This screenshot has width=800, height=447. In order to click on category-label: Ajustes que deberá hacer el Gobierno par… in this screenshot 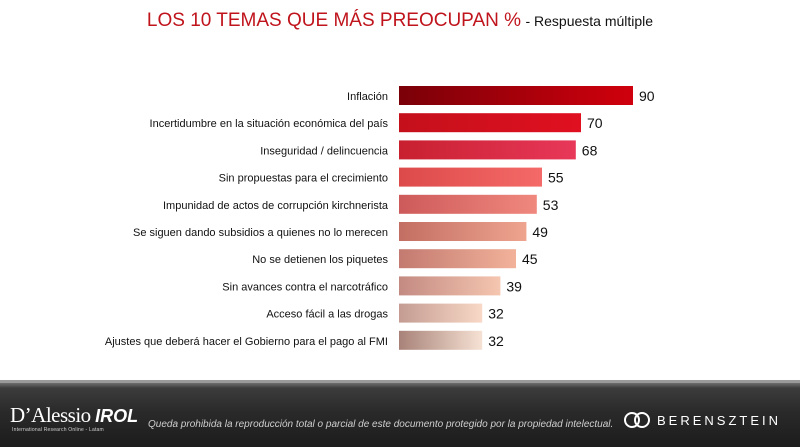, I will do `click(246, 342)`.